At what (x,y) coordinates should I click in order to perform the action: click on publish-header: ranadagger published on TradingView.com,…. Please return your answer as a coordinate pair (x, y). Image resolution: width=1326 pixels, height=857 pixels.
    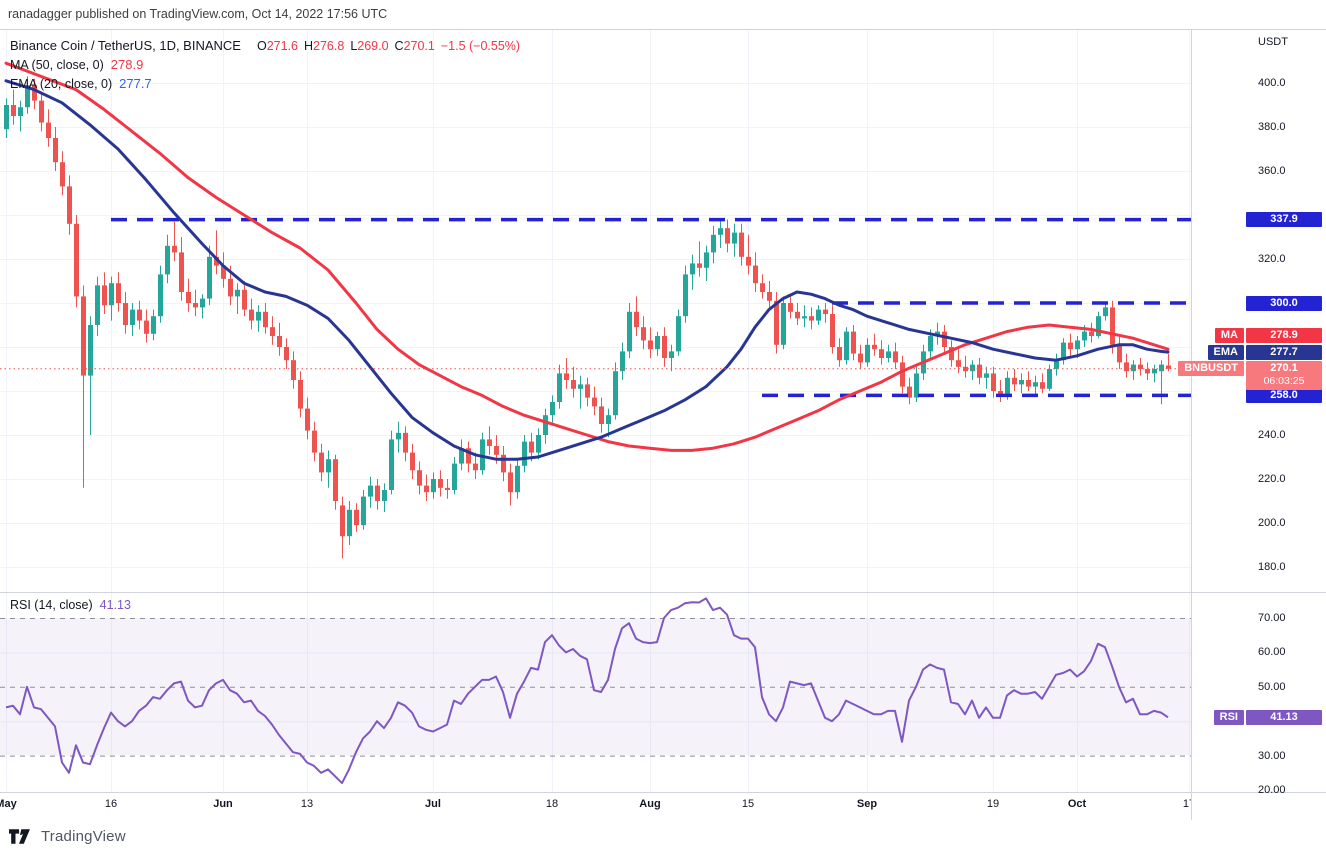
    Looking at the image, I should click on (663, 14).